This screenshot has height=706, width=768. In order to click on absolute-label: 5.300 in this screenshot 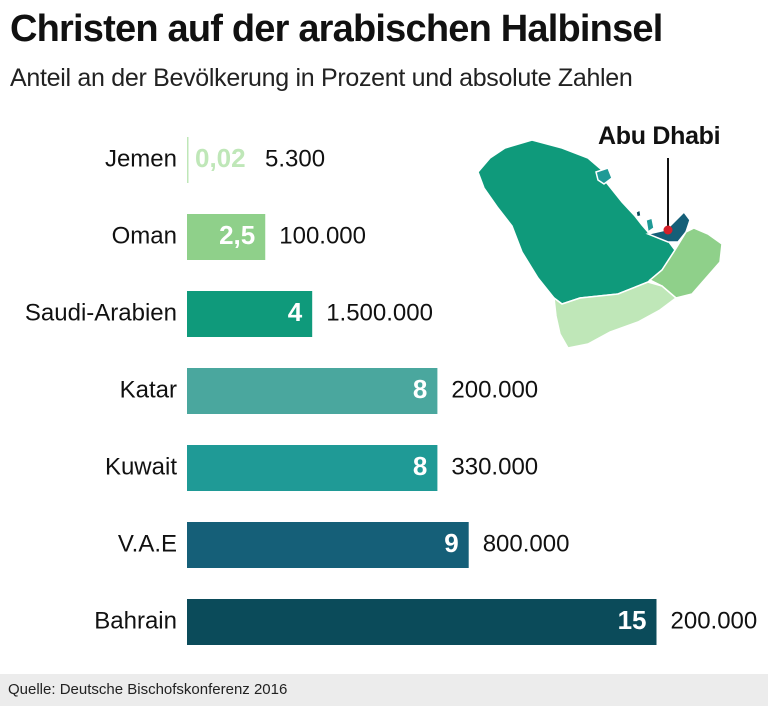, I will do `click(295, 158)`.